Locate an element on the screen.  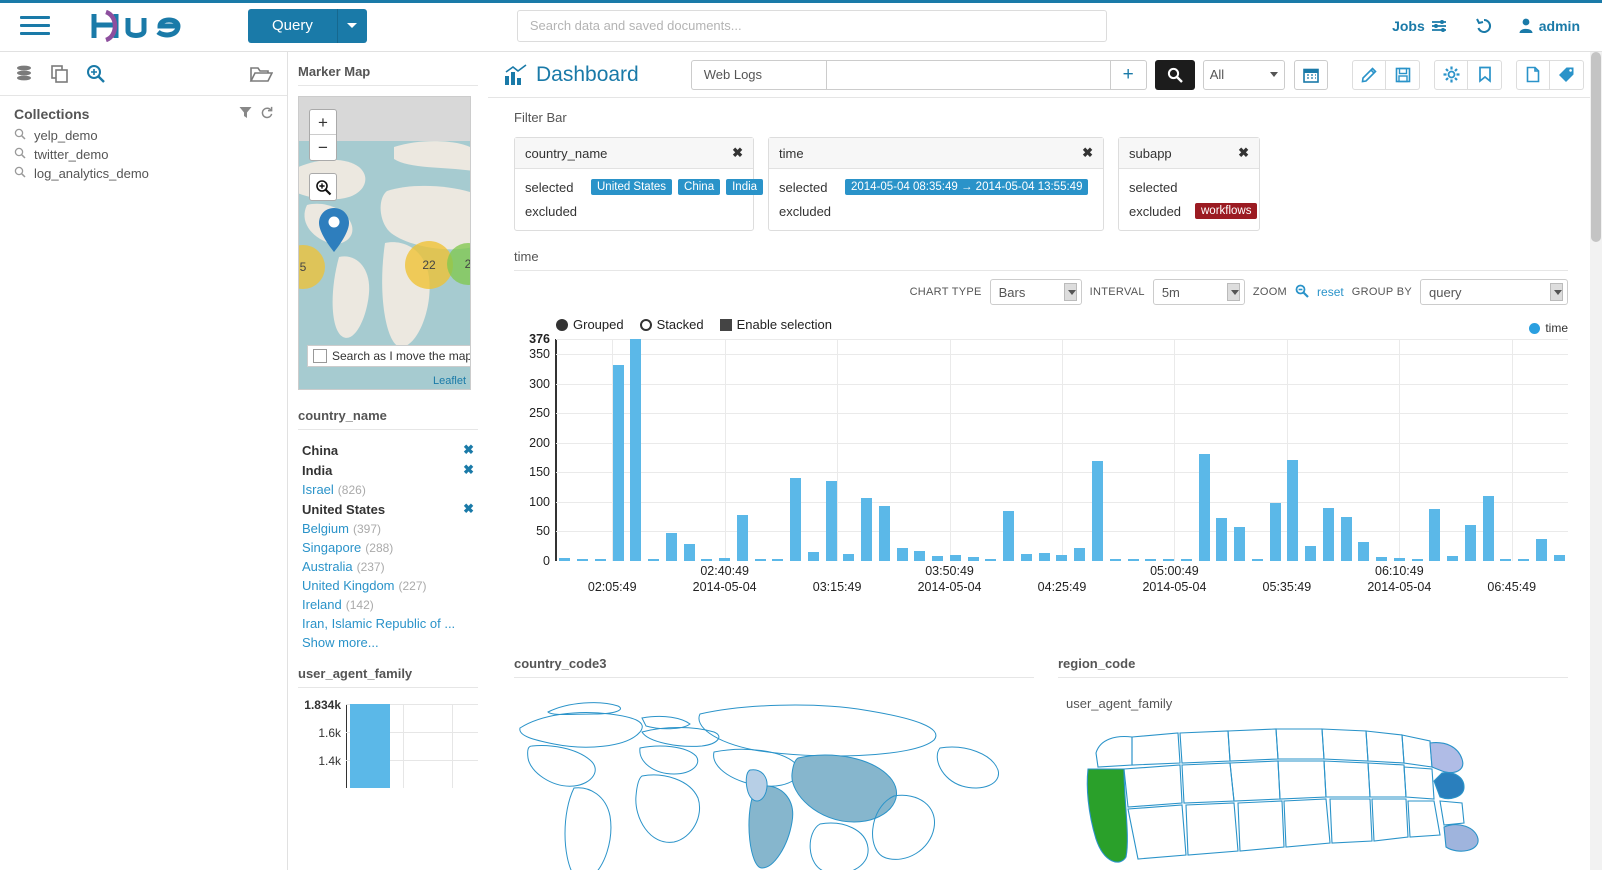
chart-legend: time is located at coordinates (1548, 328).